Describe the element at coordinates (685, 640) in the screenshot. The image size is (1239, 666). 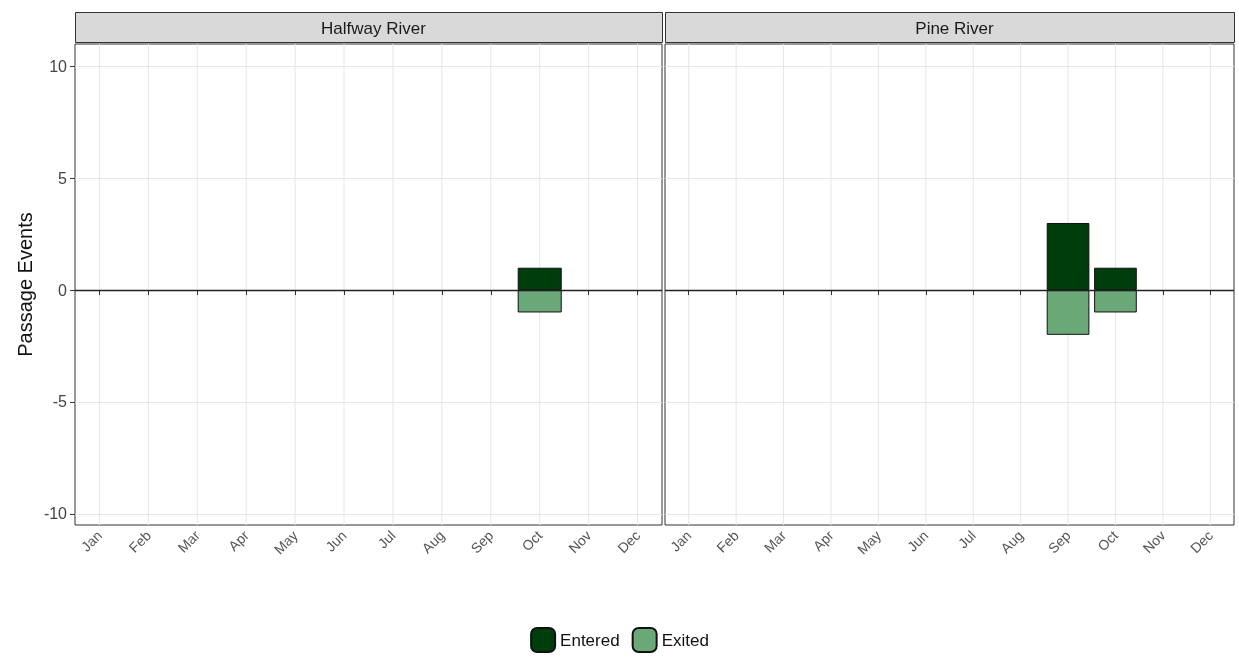
I see `legend-label: Exited` at that location.